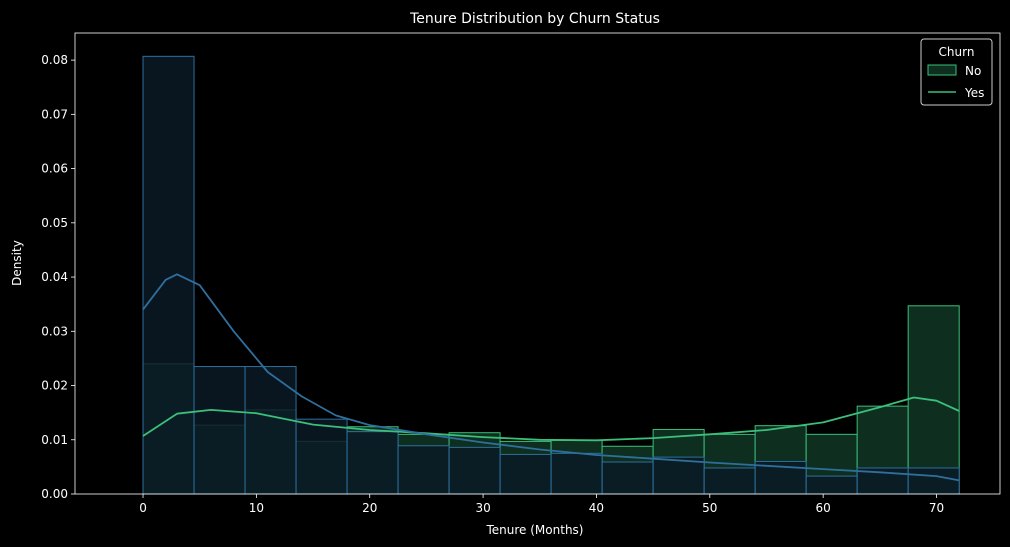 The width and height of the screenshot is (1010, 547). Describe the element at coordinates (596, 508) in the screenshot. I see `x-tick-label: 40` at that location.